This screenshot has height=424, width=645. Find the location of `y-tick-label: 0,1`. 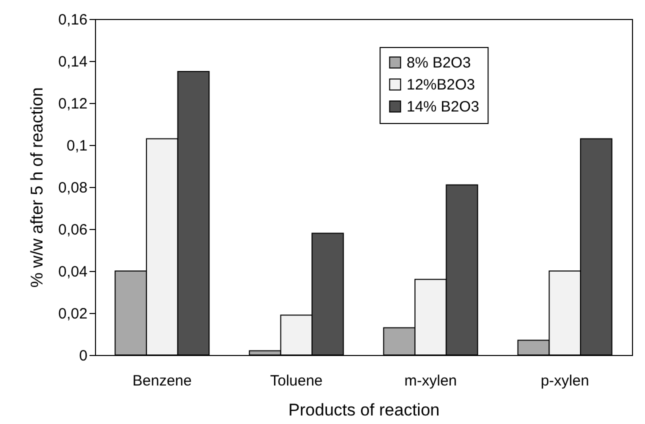

y-tick-label: 0,1 is located at coordinates (77, 146).